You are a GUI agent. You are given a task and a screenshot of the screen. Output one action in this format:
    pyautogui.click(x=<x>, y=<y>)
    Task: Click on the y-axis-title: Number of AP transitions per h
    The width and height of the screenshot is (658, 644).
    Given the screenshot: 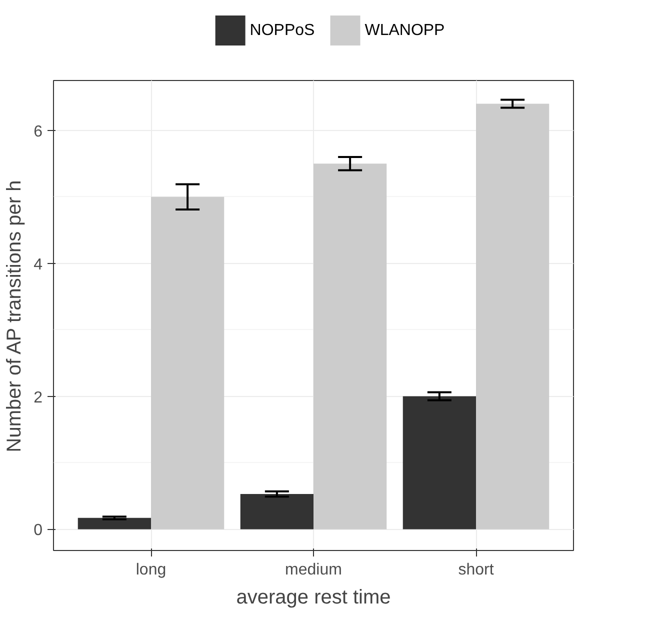 What is the action you would take?
    pyautogui.click(x=15, y=316)
    